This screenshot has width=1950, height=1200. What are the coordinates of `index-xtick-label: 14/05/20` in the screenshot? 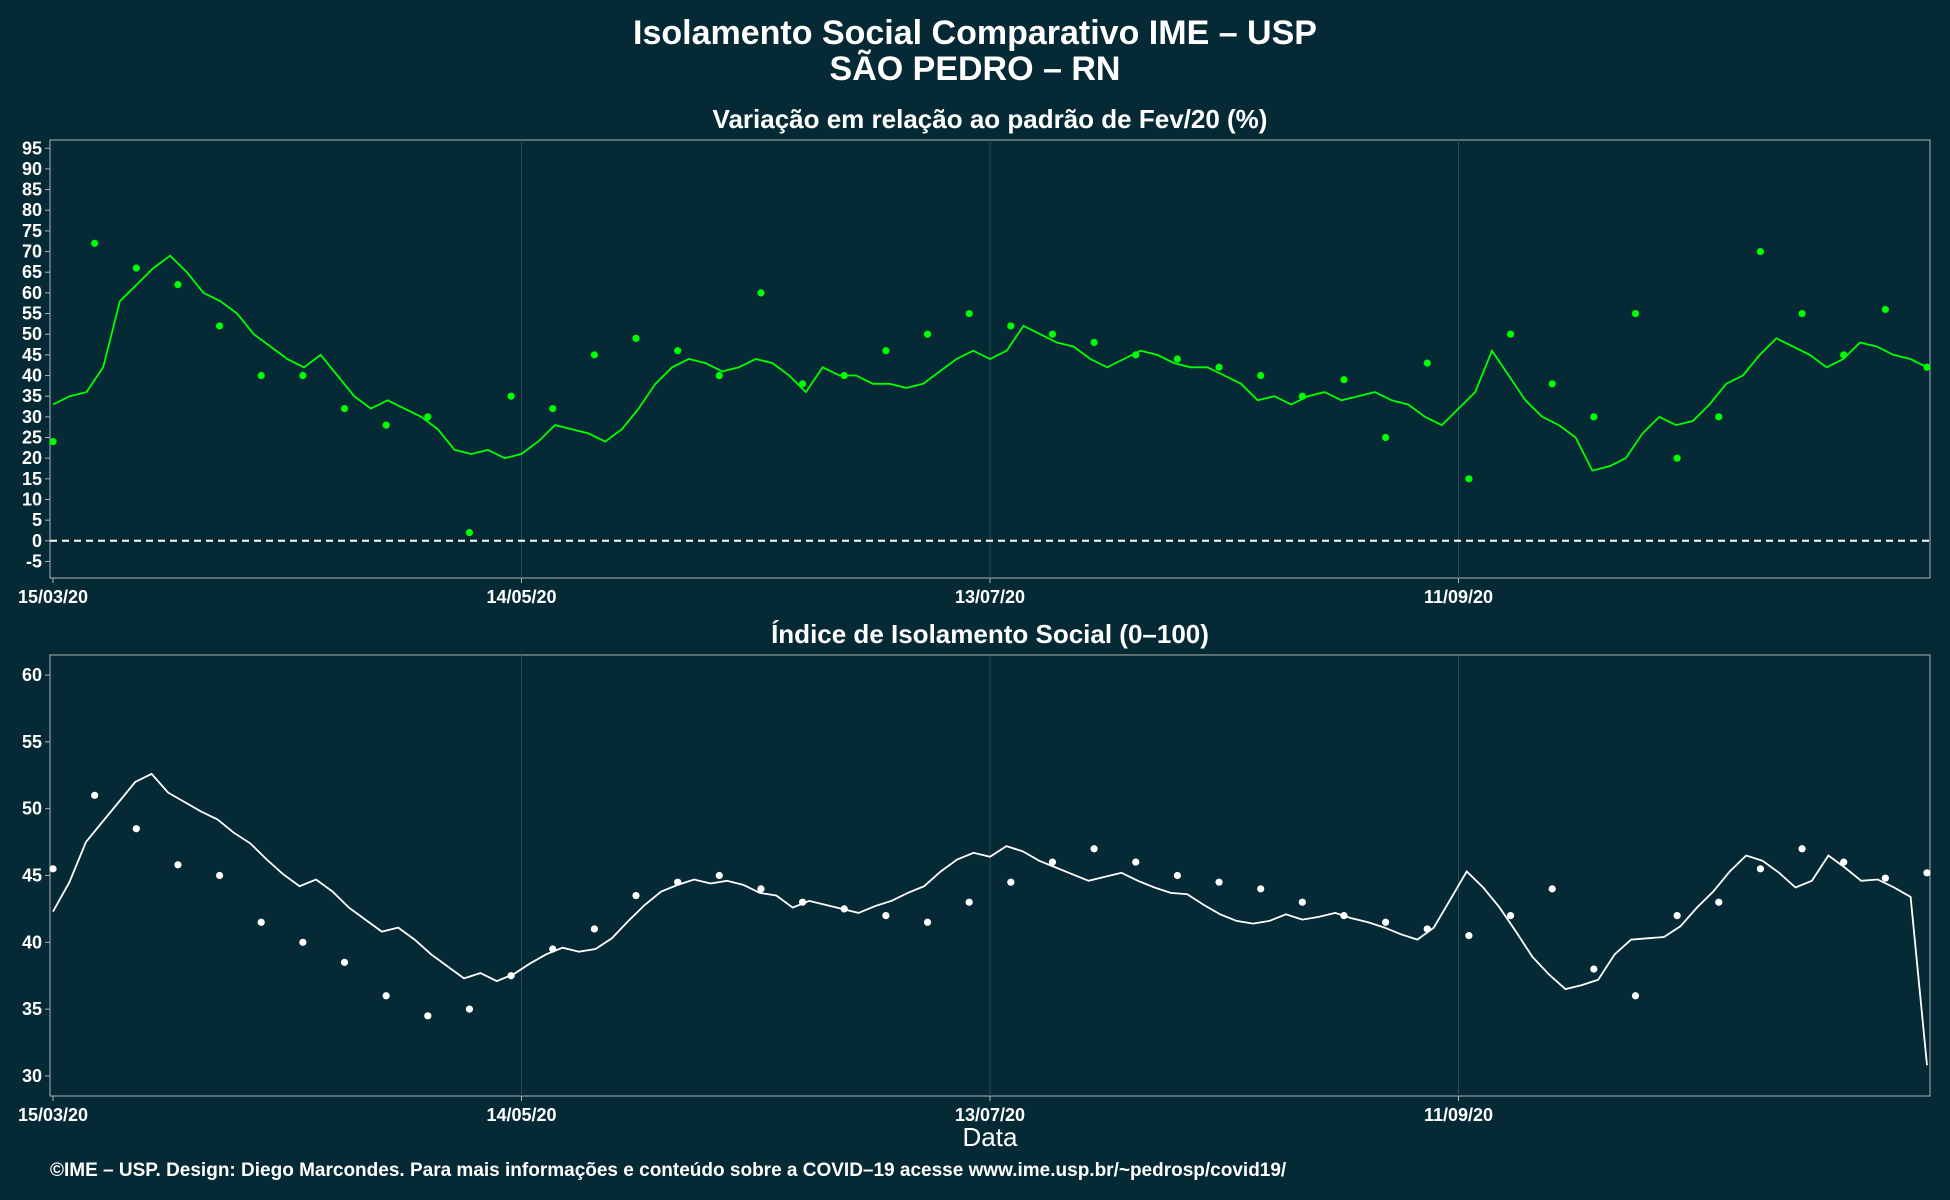 It's located at (521, 1115).